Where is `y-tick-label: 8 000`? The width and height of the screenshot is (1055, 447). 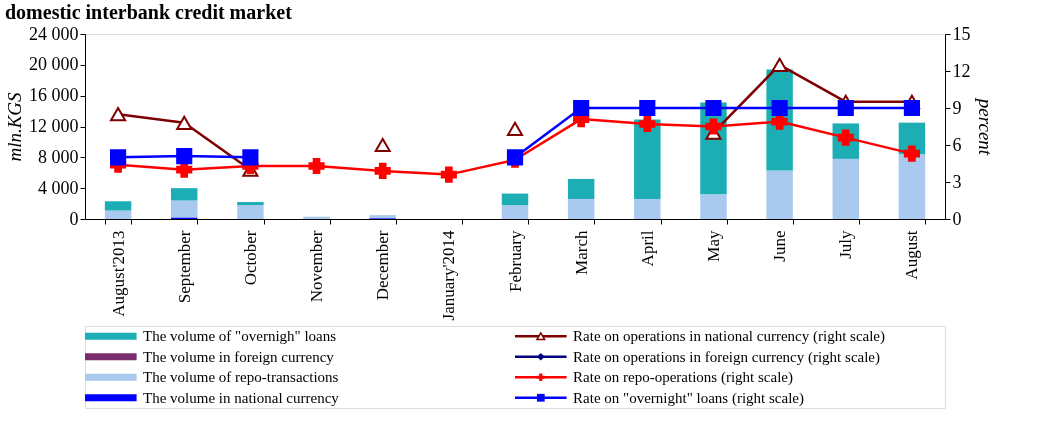
y-tick-label: 8 000 is located at coordinates (58, 156).